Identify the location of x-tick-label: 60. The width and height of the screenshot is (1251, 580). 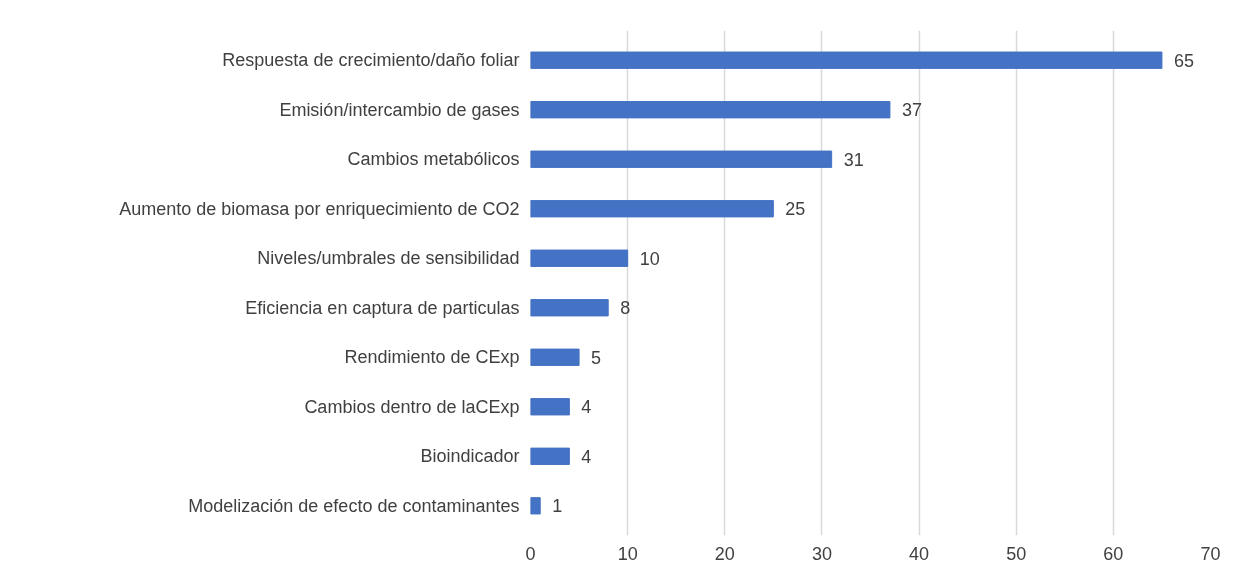
(1113, 553).